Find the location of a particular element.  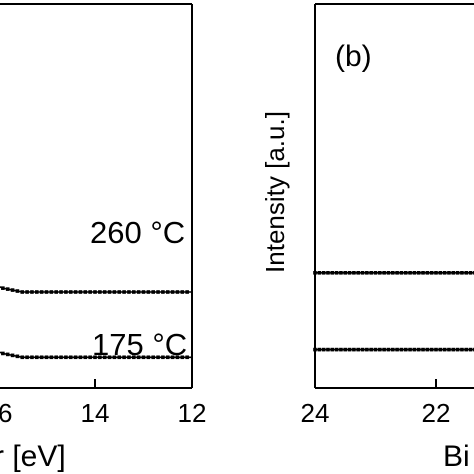

panel-a-tick-label: 16 is located at coordinates (6, 413).